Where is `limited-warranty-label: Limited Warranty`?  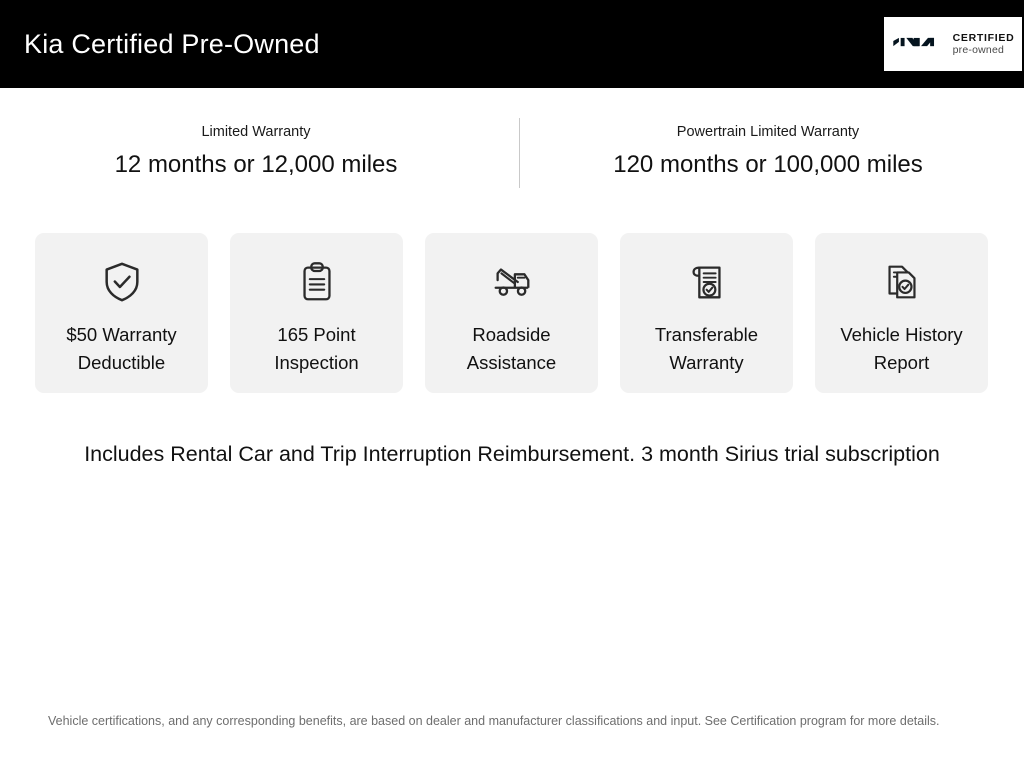
limited-warranty-label: Limited Warranty is located at coordinates (256, 132).